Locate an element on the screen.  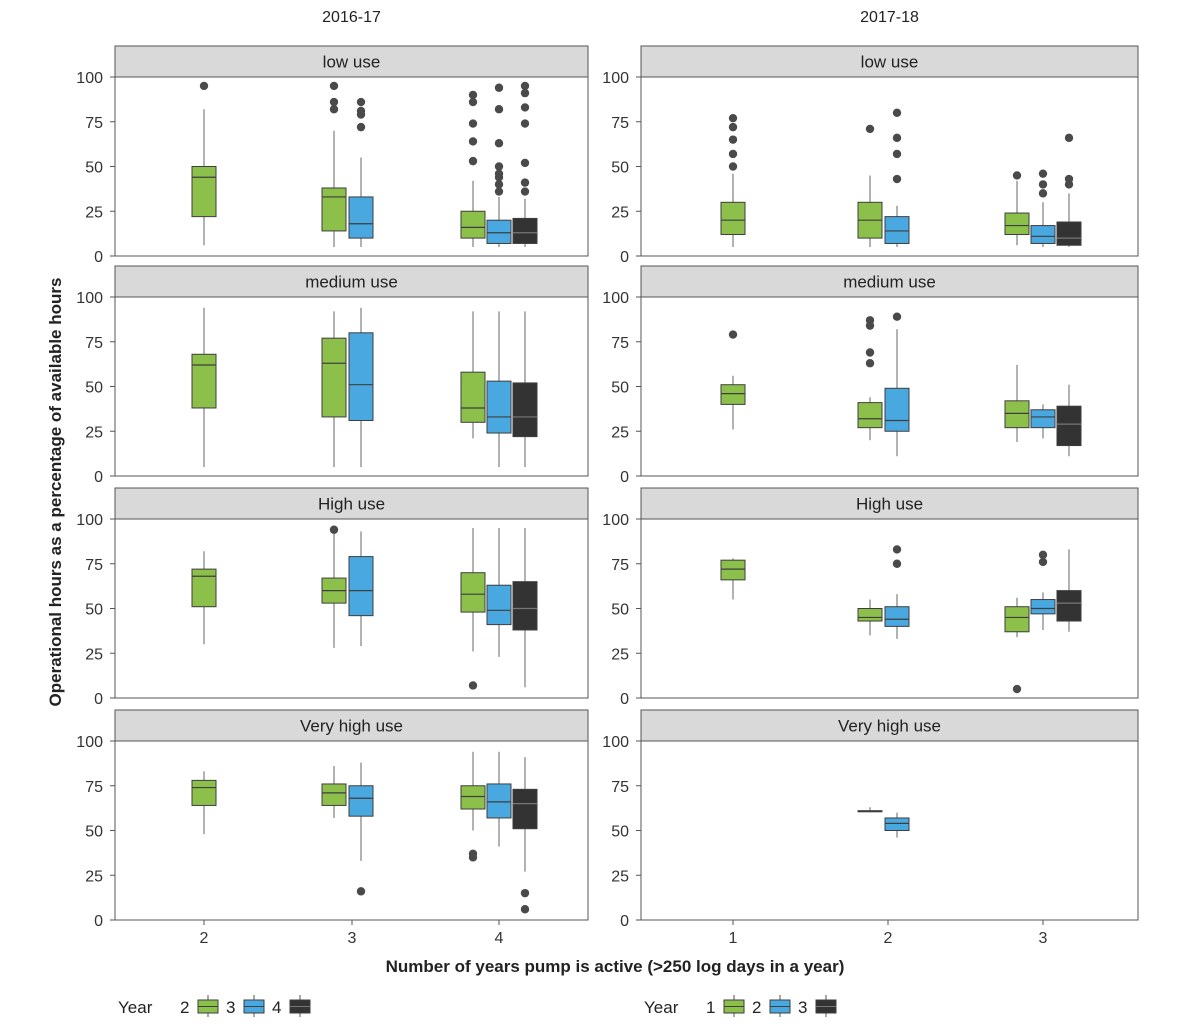
column-title: 2017-18 is located at coordinates (889, 17).